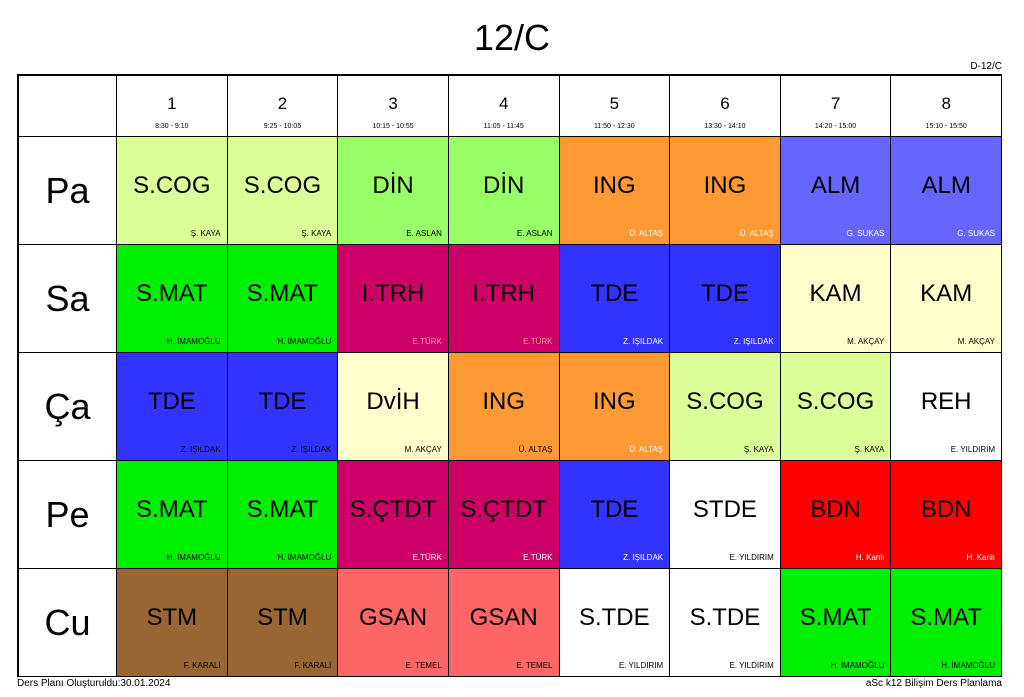  What do you see at coordinates (725, 515) in the screenshot?
I see `lesson-cell: STDE E. YILDIRIM` at bounding box center [725, 515].